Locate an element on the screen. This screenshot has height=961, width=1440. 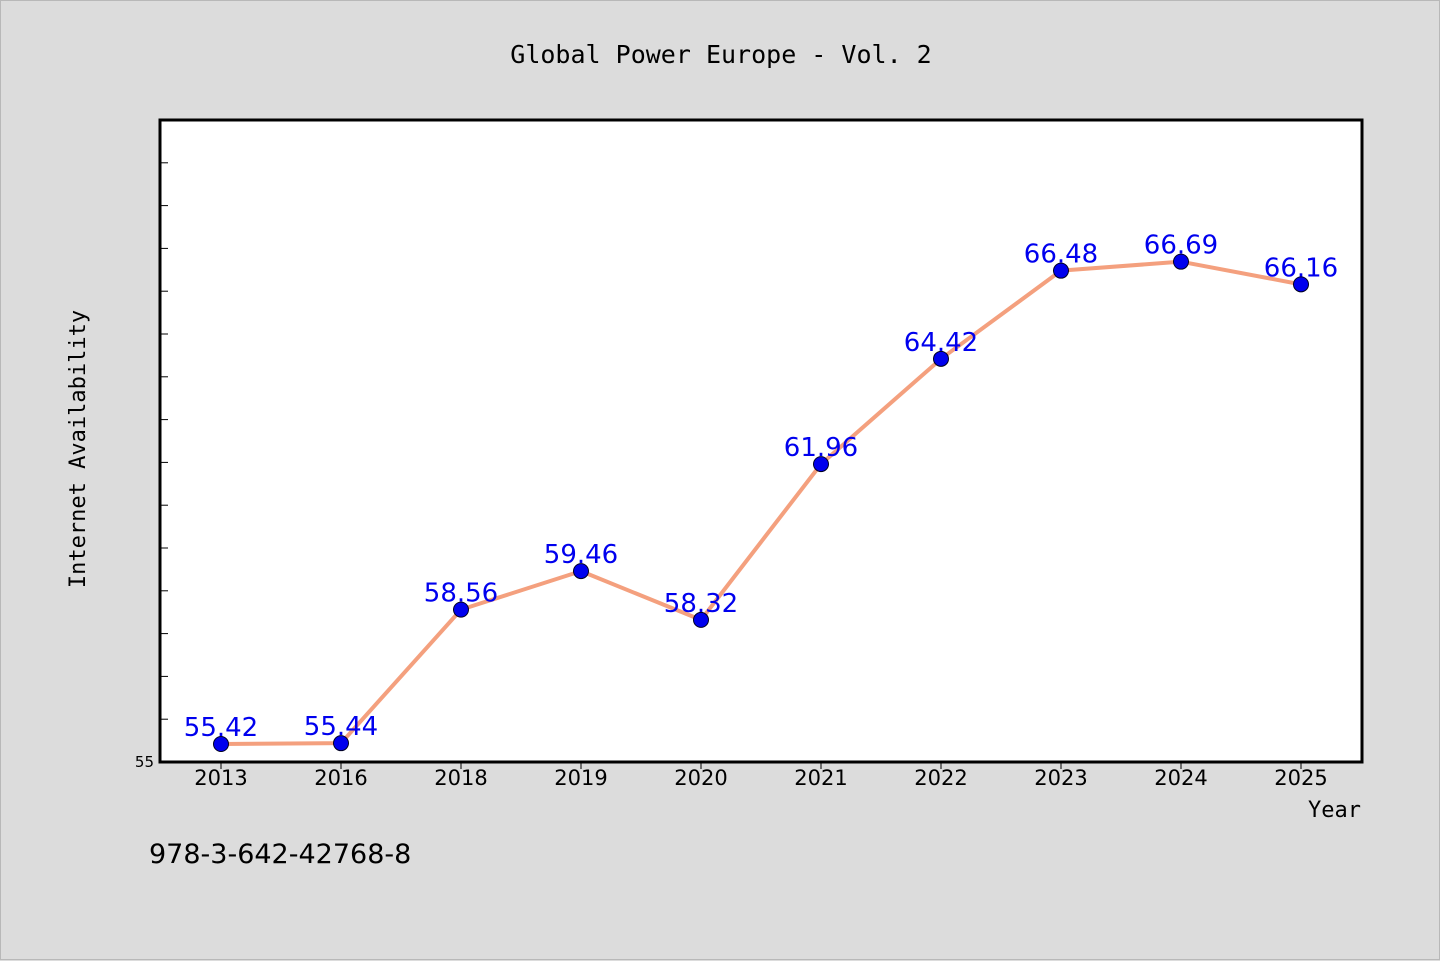
x-tick-label: 2018 is located at coordinates (460, 778).